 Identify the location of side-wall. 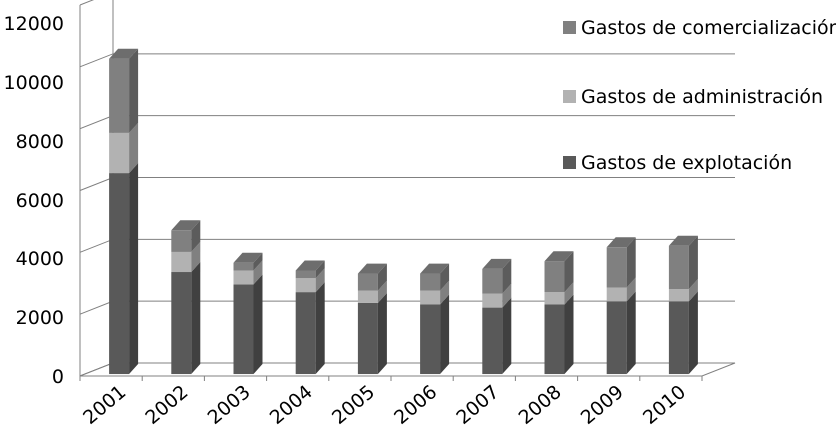
(96, 188).